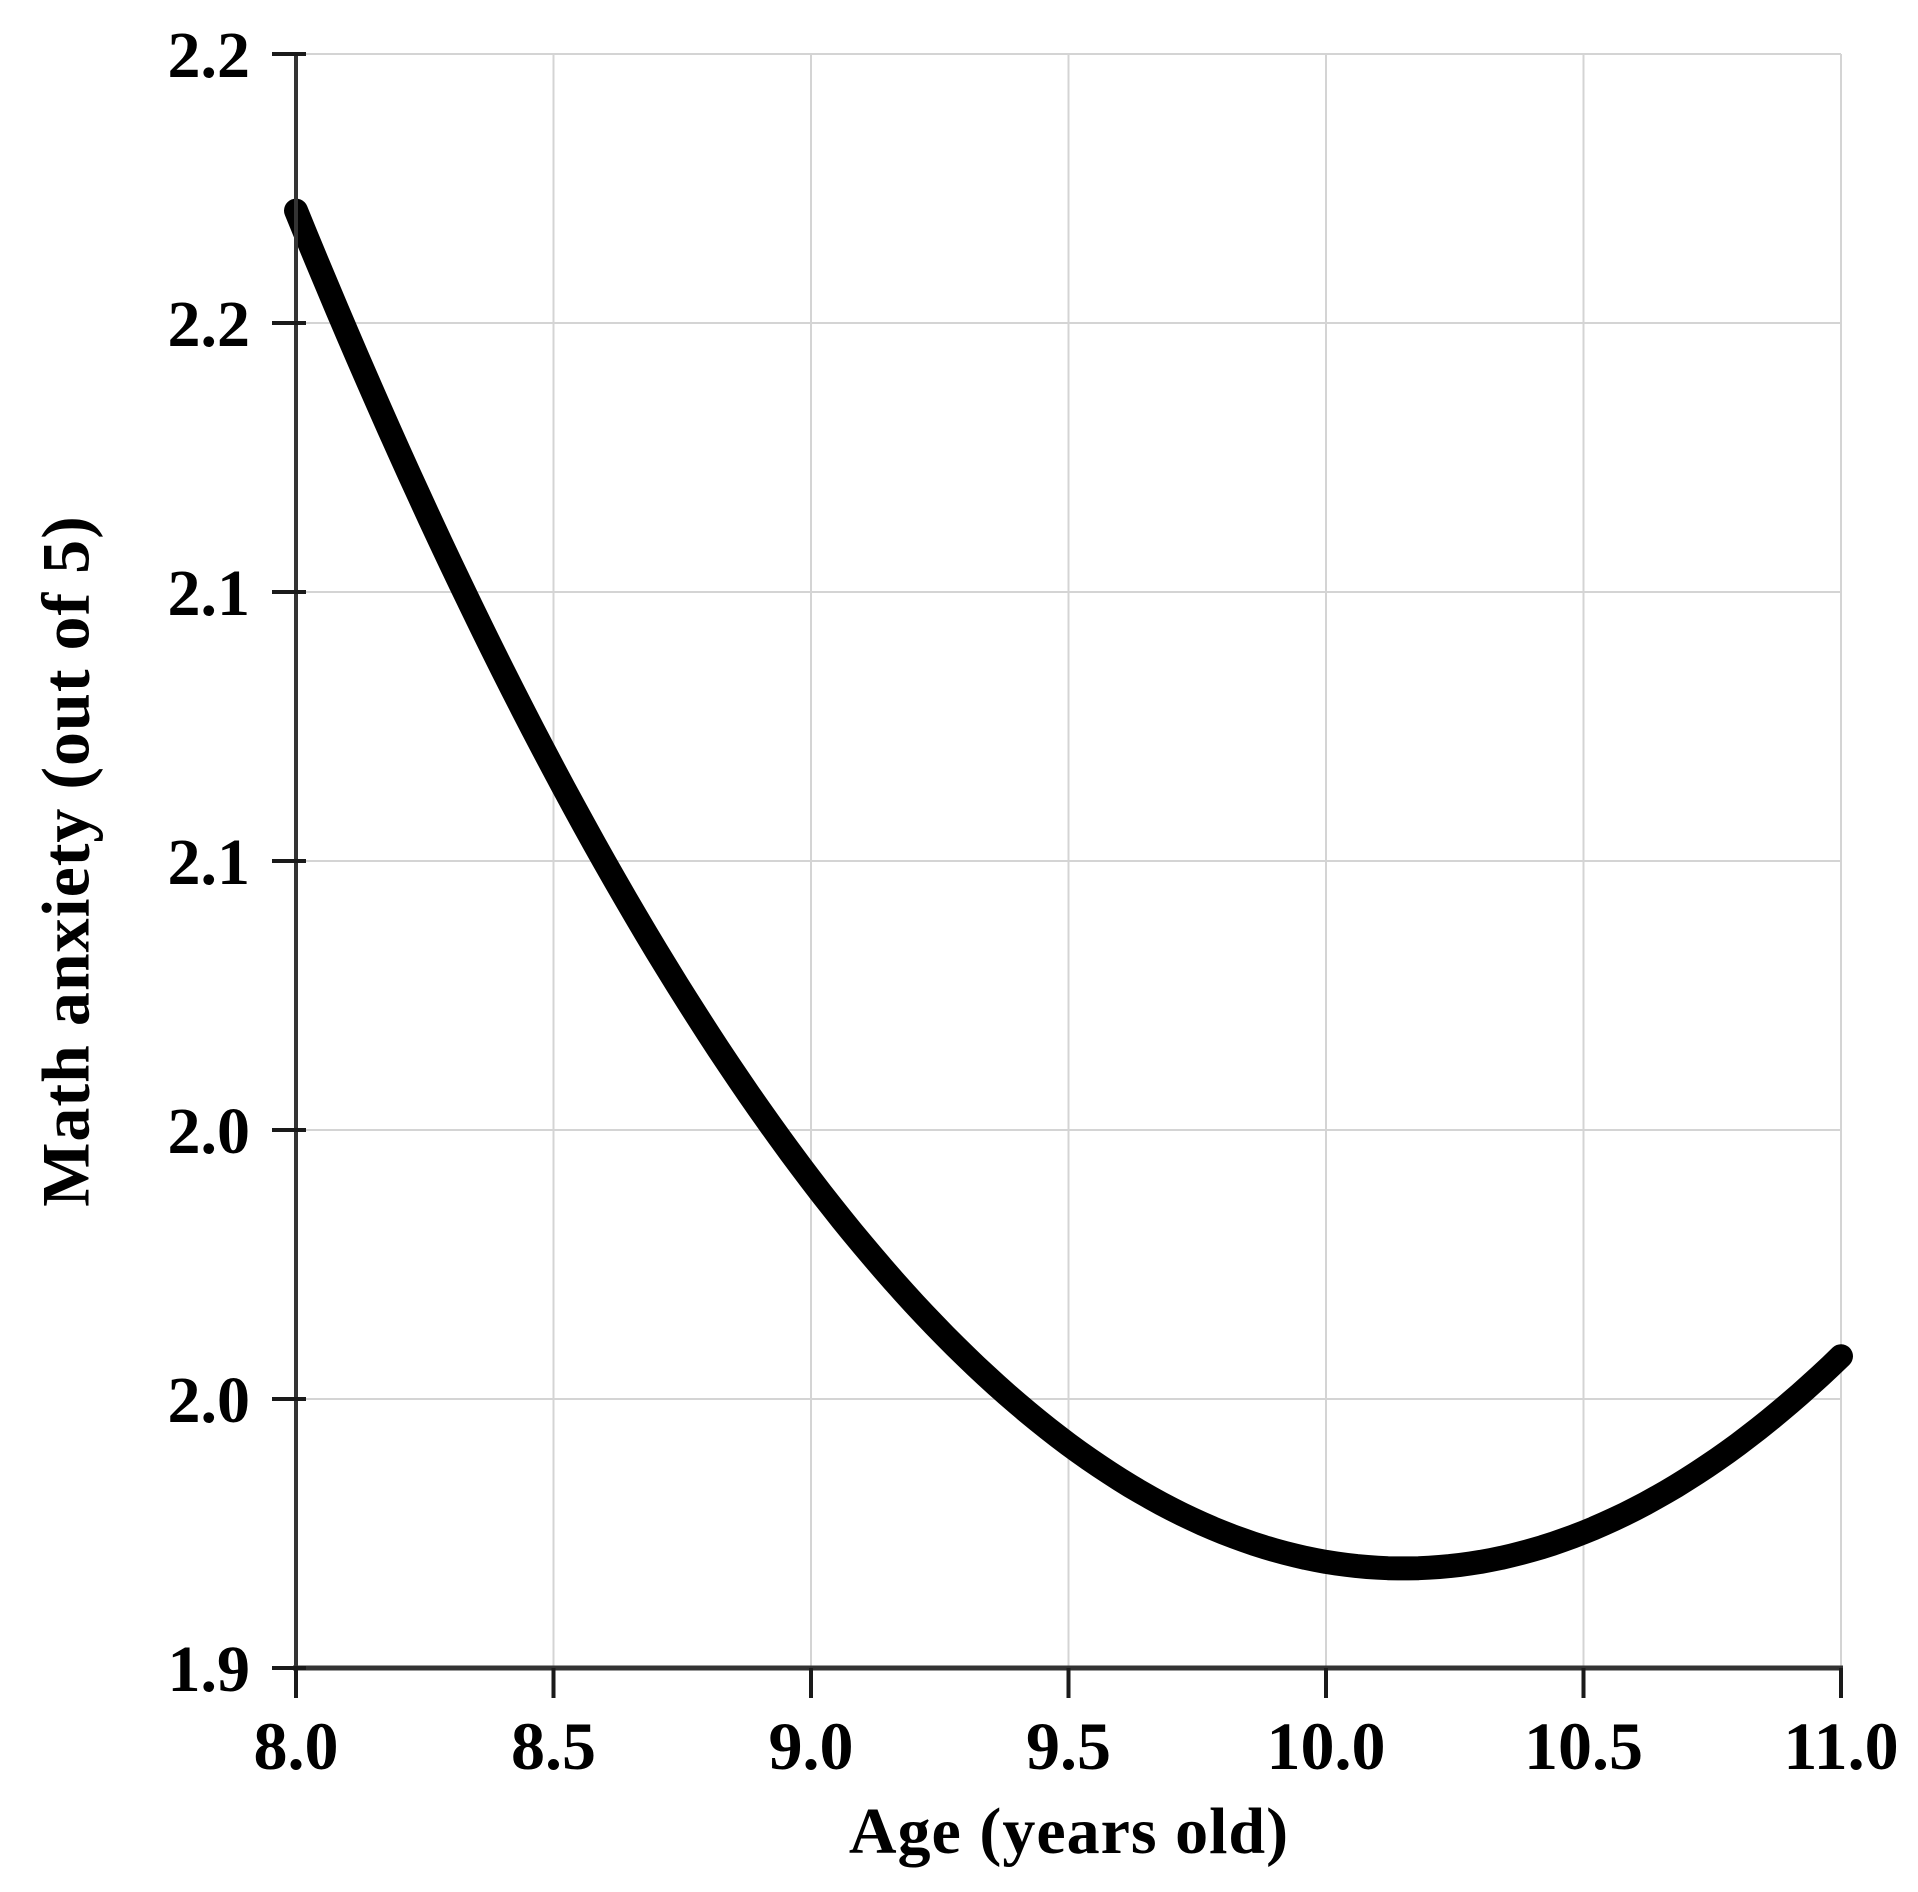 This screenshot has height=1892, width=1918. I want to click on y-tick-label: 1.9, so click(209, 1669).